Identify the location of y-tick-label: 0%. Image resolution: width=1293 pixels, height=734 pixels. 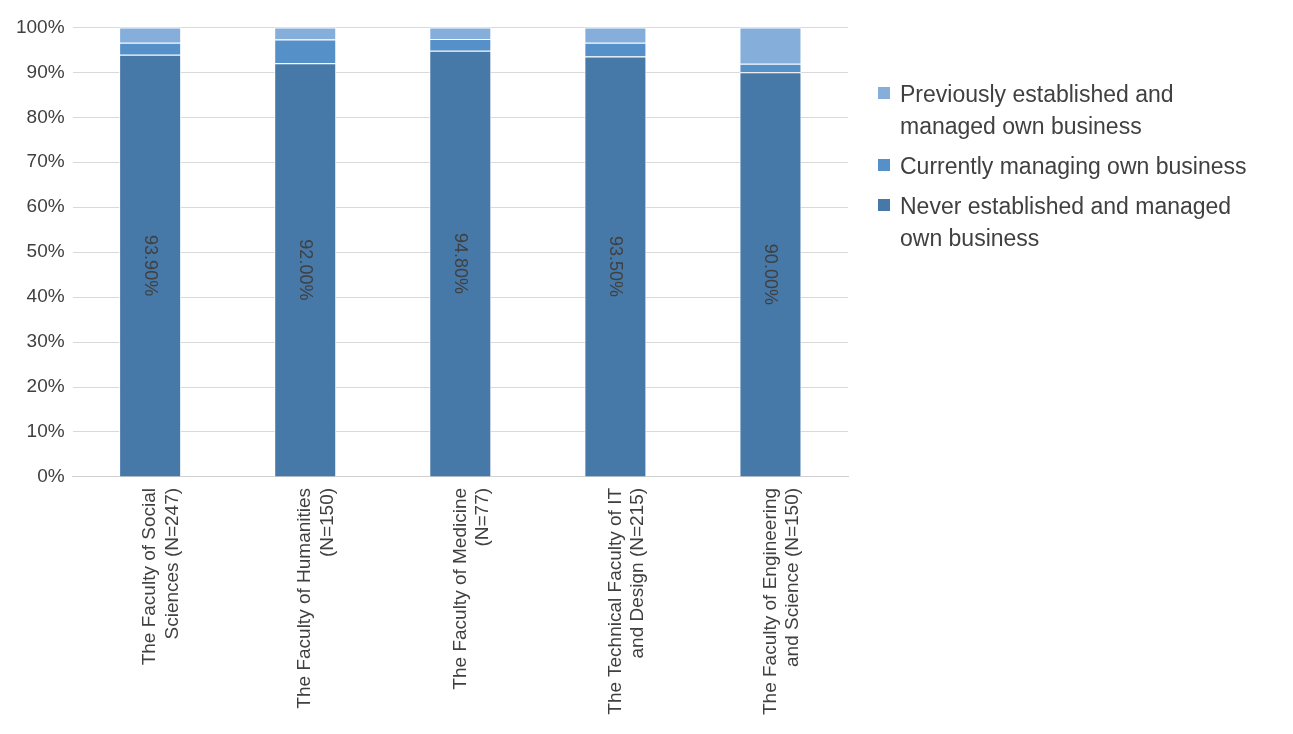
(51, 476).